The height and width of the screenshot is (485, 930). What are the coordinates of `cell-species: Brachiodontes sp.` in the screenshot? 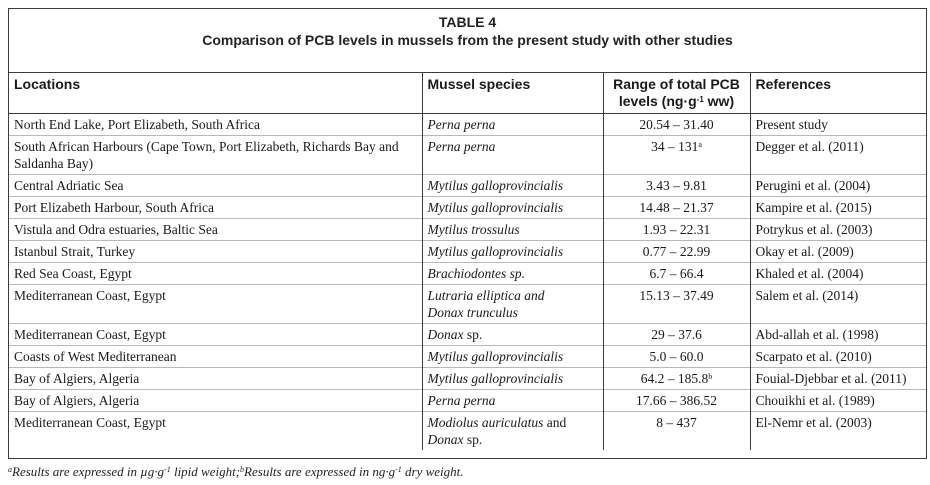 It's located at (512, 273).